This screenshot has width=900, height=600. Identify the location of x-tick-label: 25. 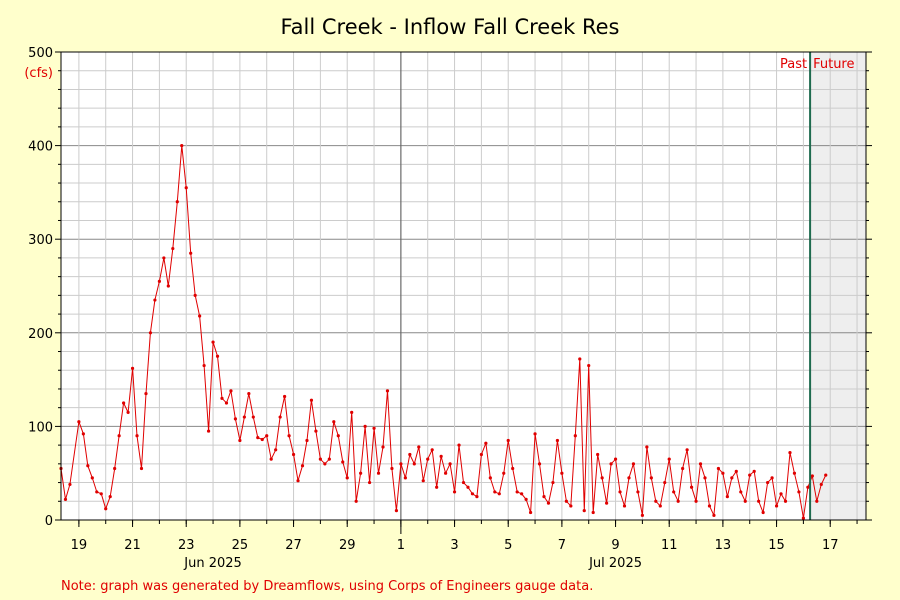
(240, 545).